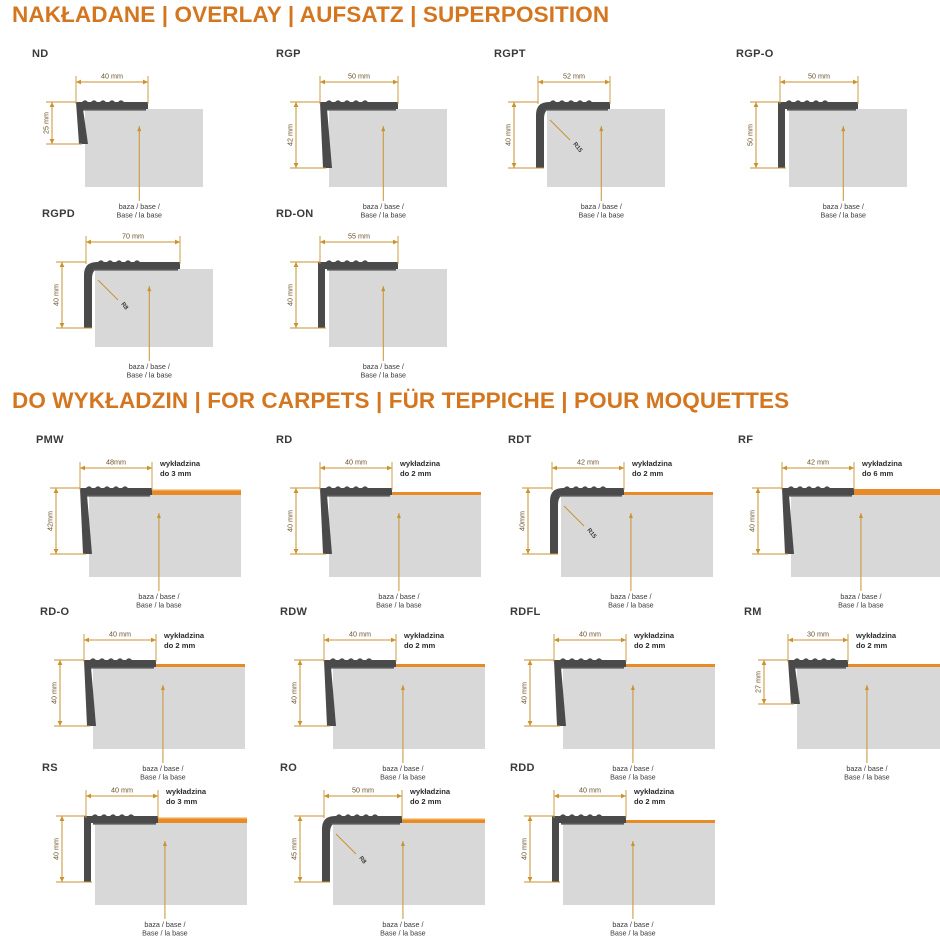 This screenshot has height=940, width=940. I want to click on width-dimension-text: 42 mm, so click(588, 462).